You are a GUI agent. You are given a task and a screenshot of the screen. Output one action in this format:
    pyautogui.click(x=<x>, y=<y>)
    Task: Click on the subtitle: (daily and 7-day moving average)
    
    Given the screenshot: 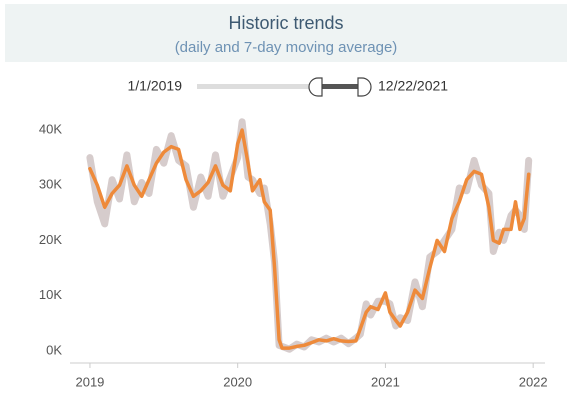 What is the action you would take?
    pyautogui.click(x=286, y=47)
    